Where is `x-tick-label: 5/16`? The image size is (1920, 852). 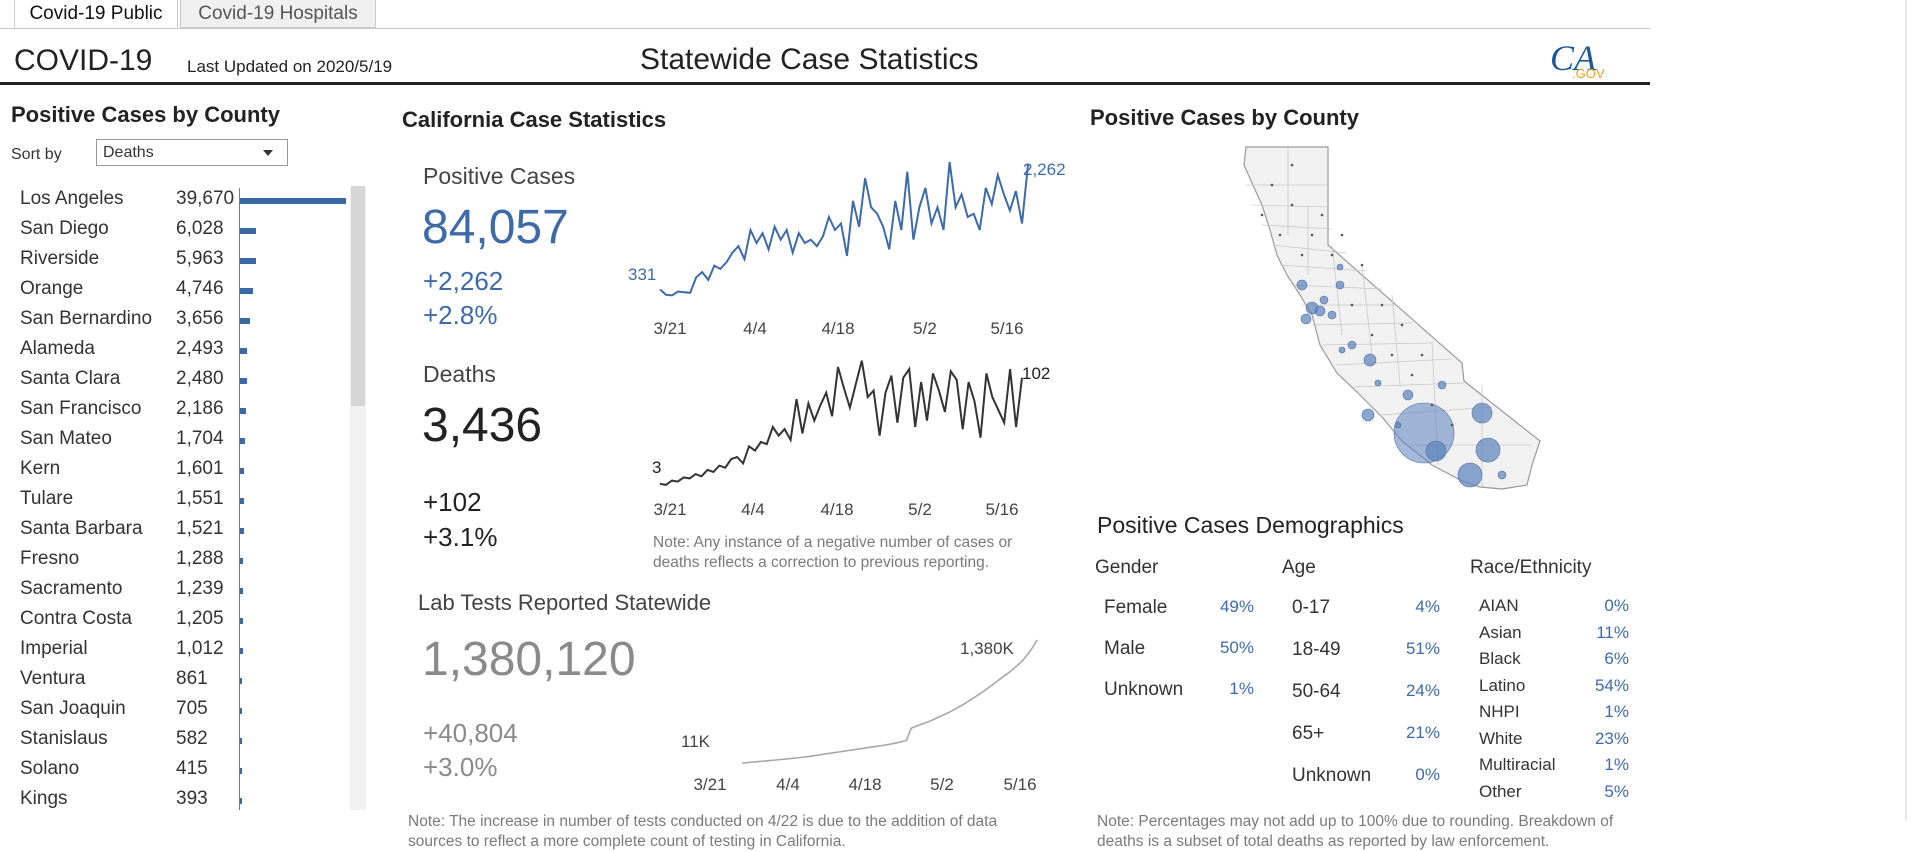
x-tick-label: 5/16 is located at coordinates (1006, 328).